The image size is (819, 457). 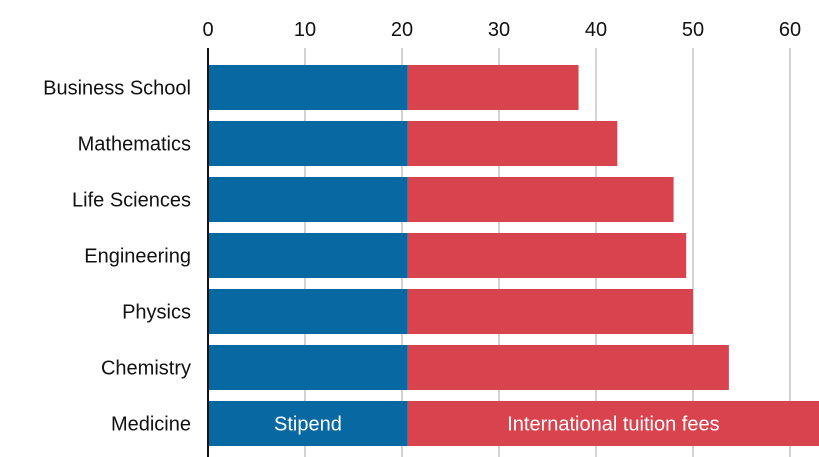 What do you see at coordinates (790, 30) in the screenshot?
I see `x-tick-label: 60` at bounding box center [790, 30].